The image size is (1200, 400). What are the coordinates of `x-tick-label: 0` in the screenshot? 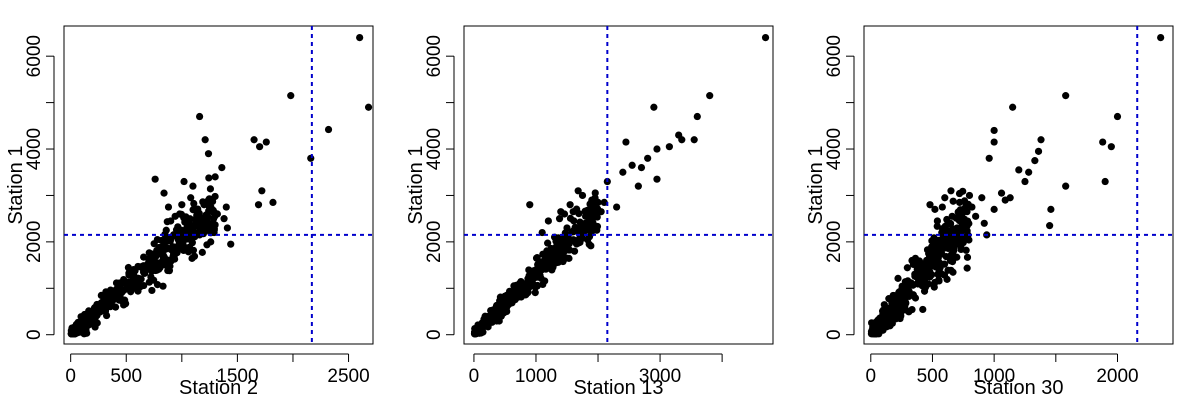 It's located at (870, 376).